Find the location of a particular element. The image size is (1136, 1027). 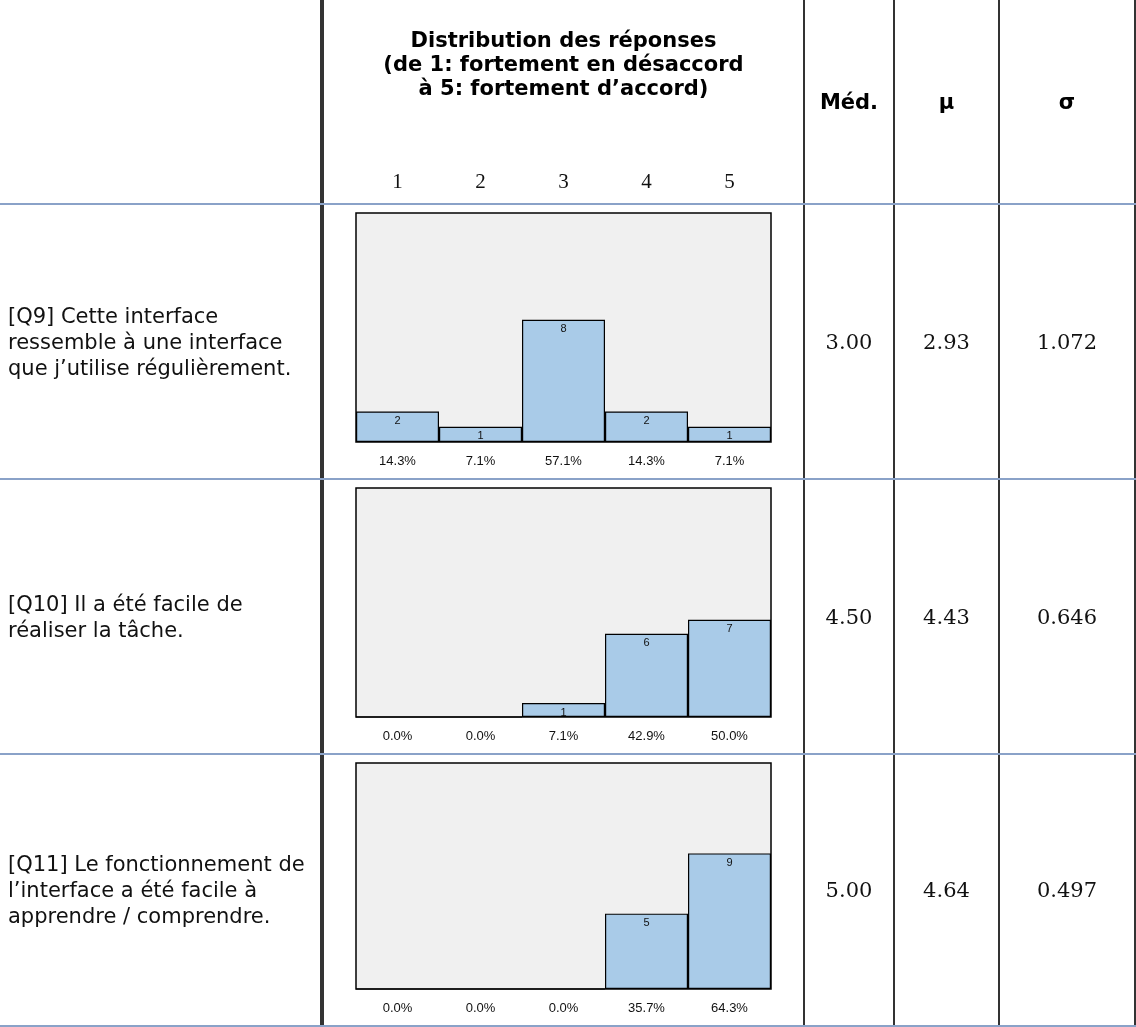

text: 4.50 is located at coordinates (850, 616).